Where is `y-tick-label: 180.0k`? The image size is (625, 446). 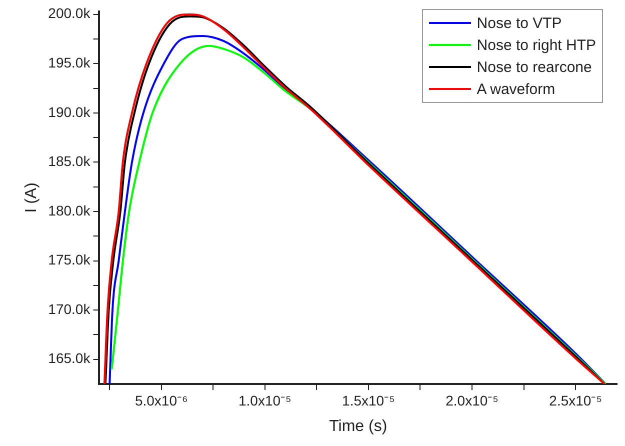 y-tick-label: 180.0k is located at coordinates (70, 210).